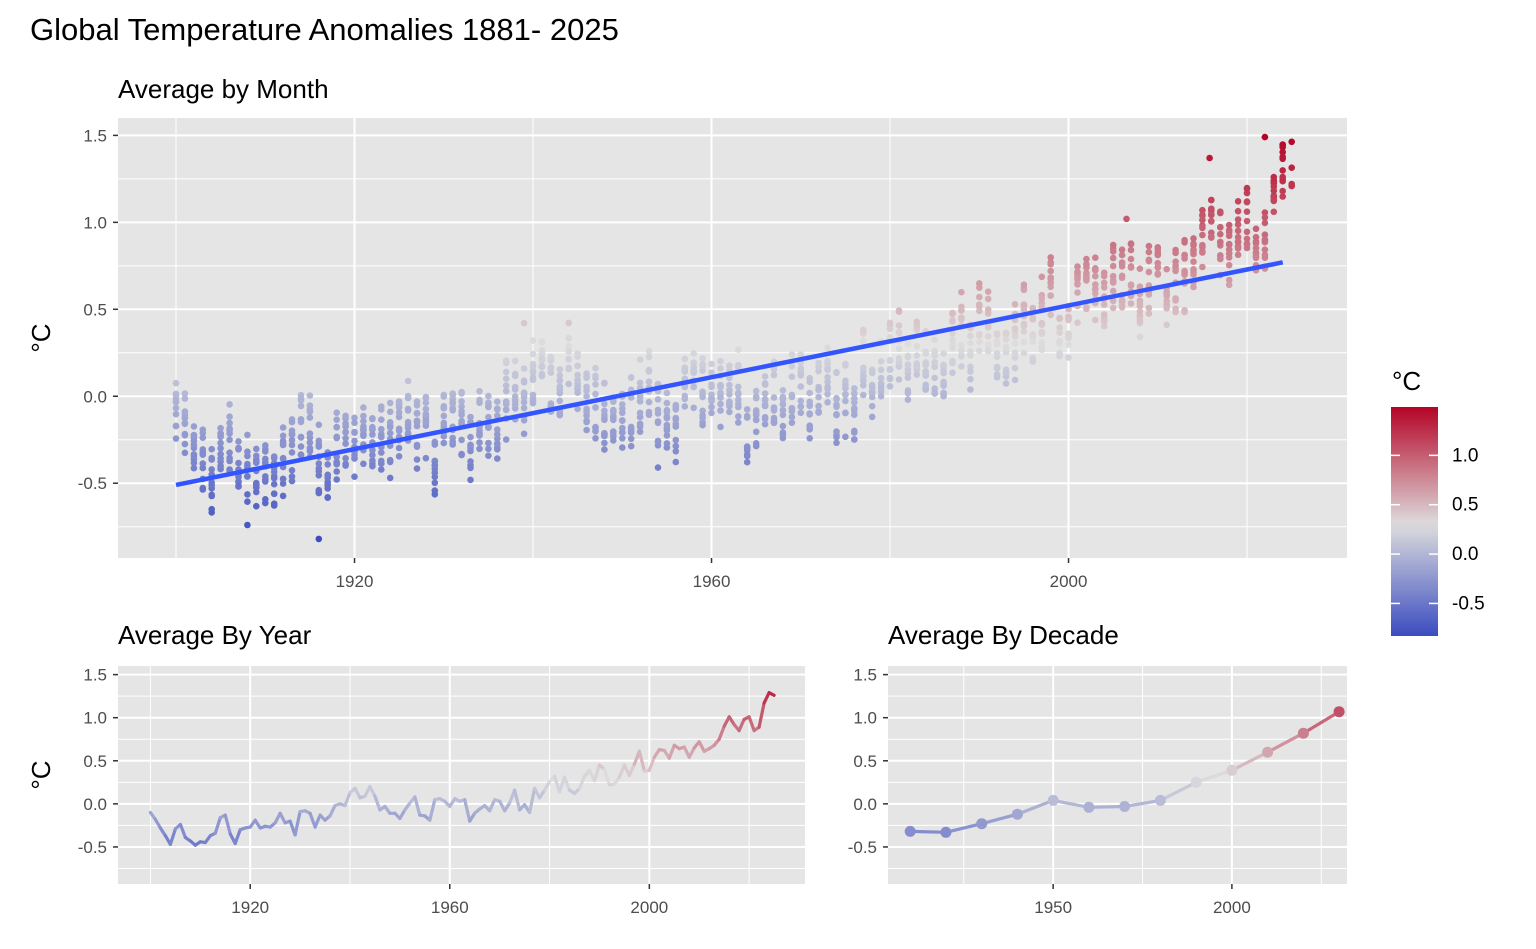 Image resolution: width=1536 pixels, height=949 pixels. Describe the element at coordinates (1125, 772) in the screenshot. I see `decade-series-line` at that location.